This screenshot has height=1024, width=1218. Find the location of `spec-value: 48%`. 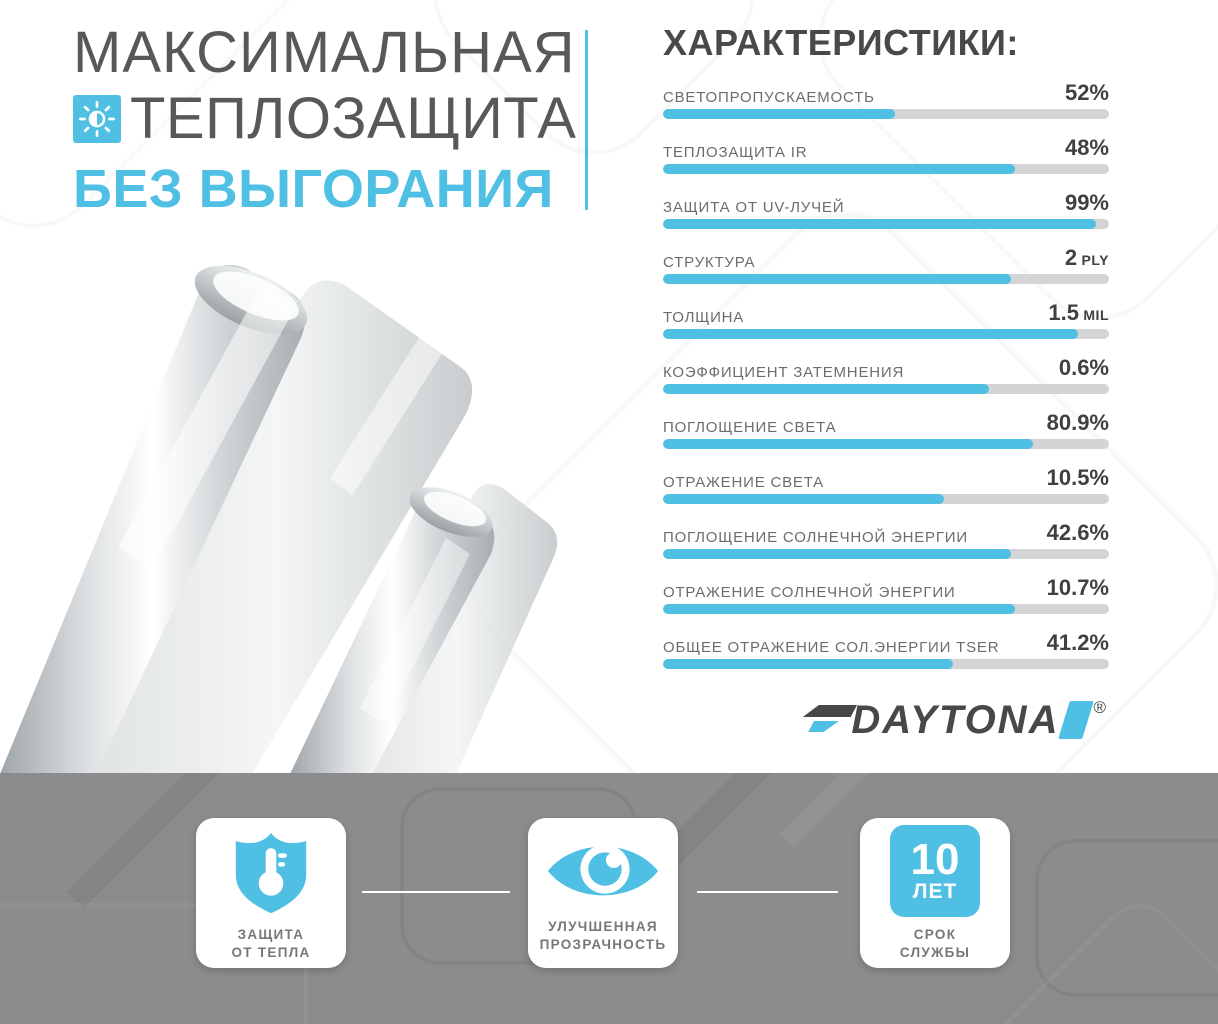

spec-value: 48% is located at coordinates (1086, 147).